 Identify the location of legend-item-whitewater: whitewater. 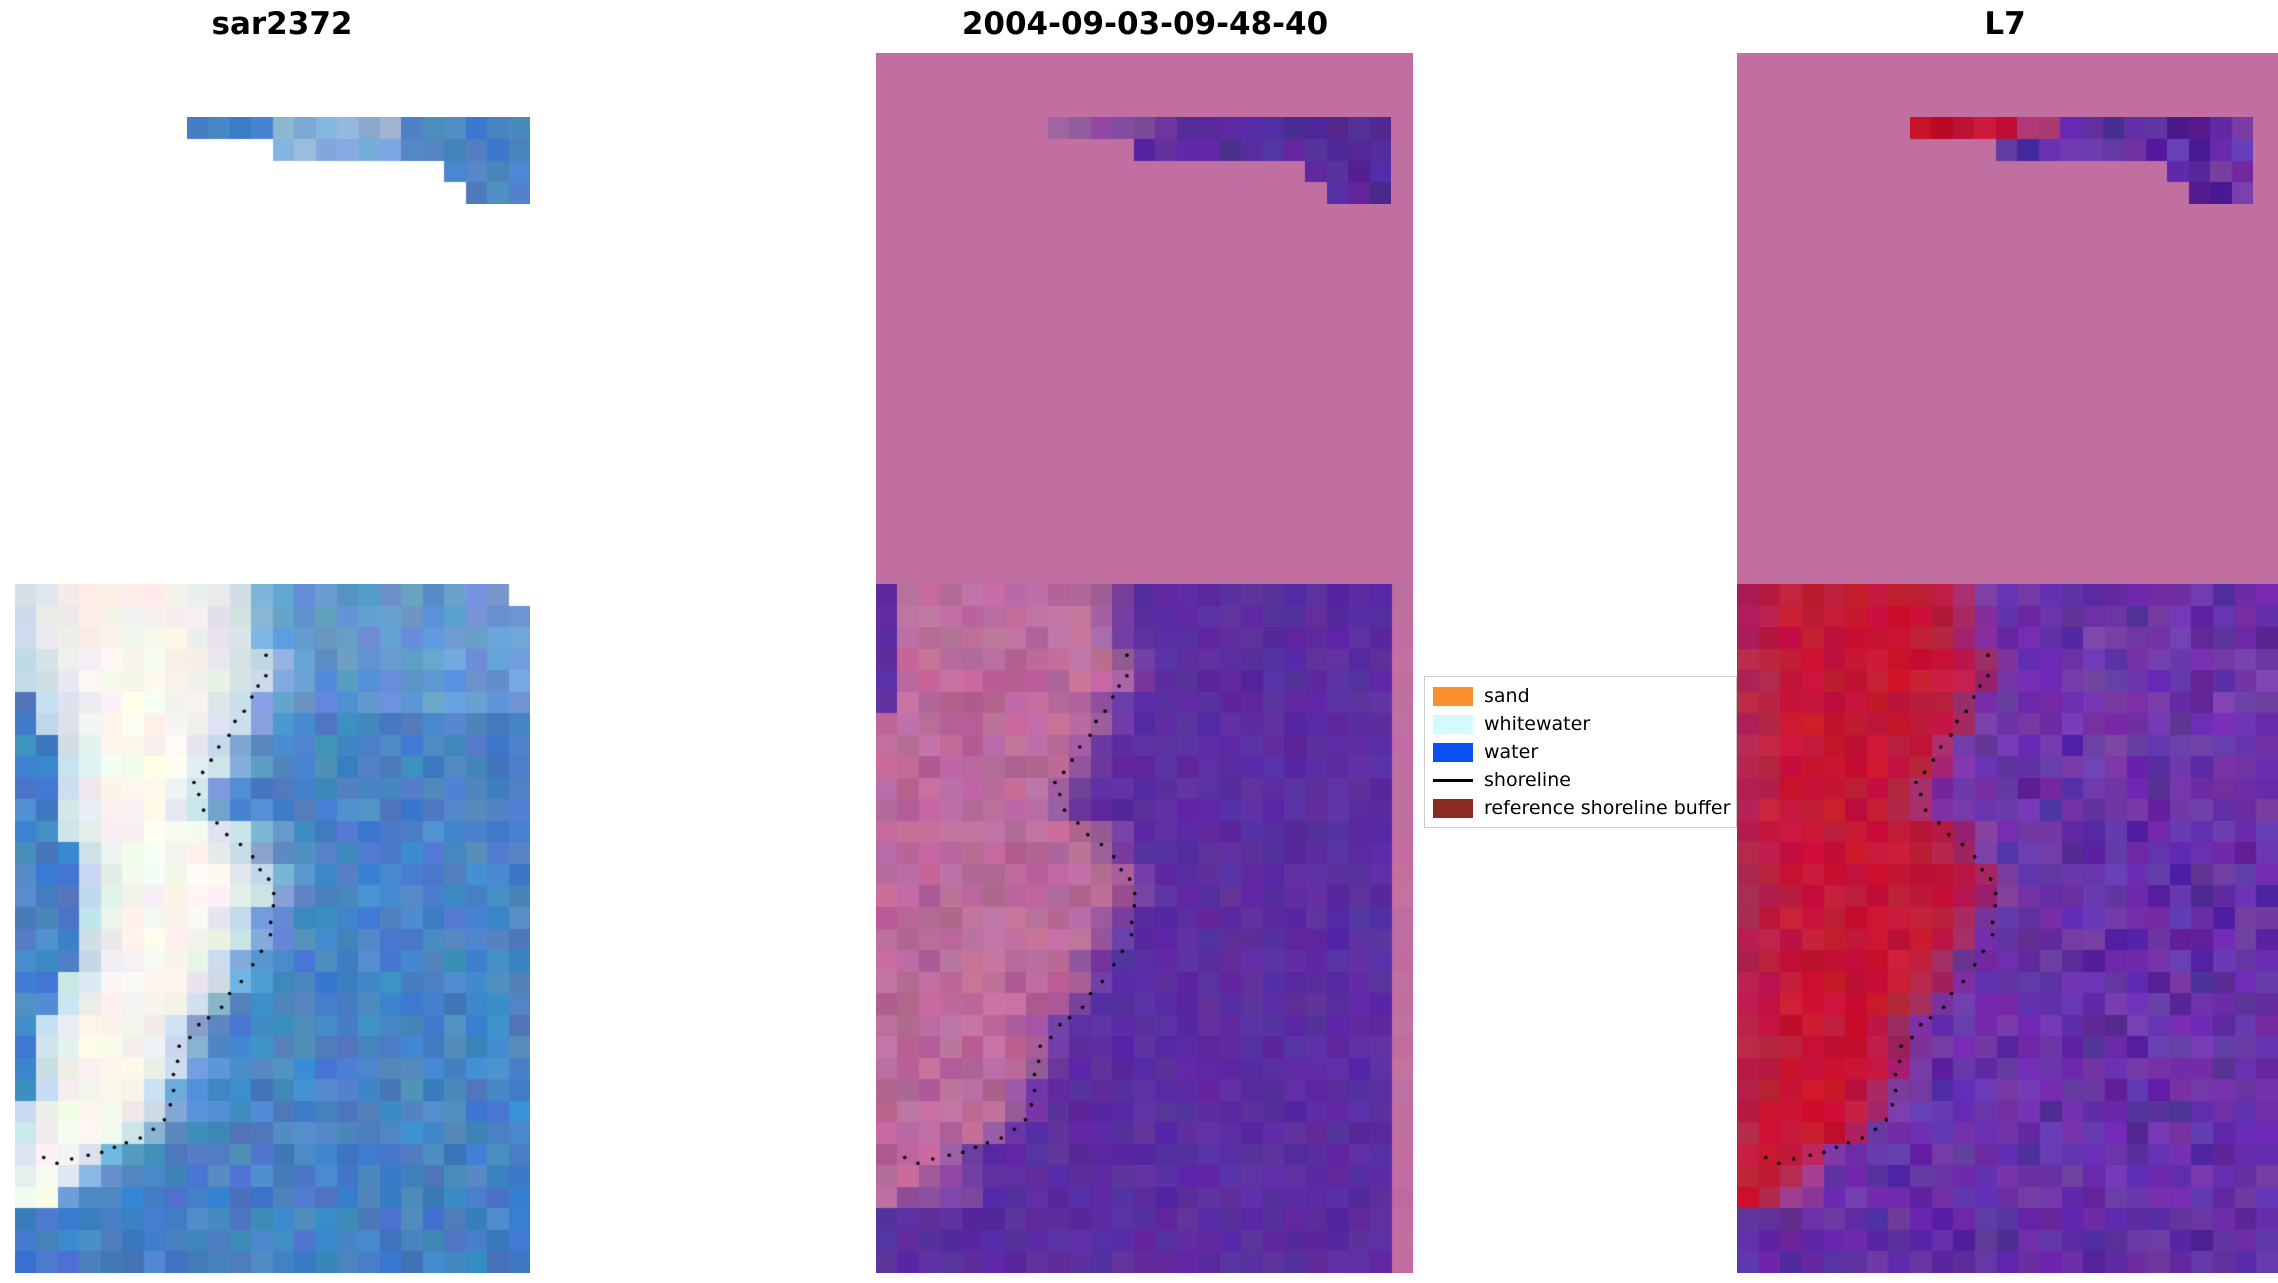
(1584, 724).